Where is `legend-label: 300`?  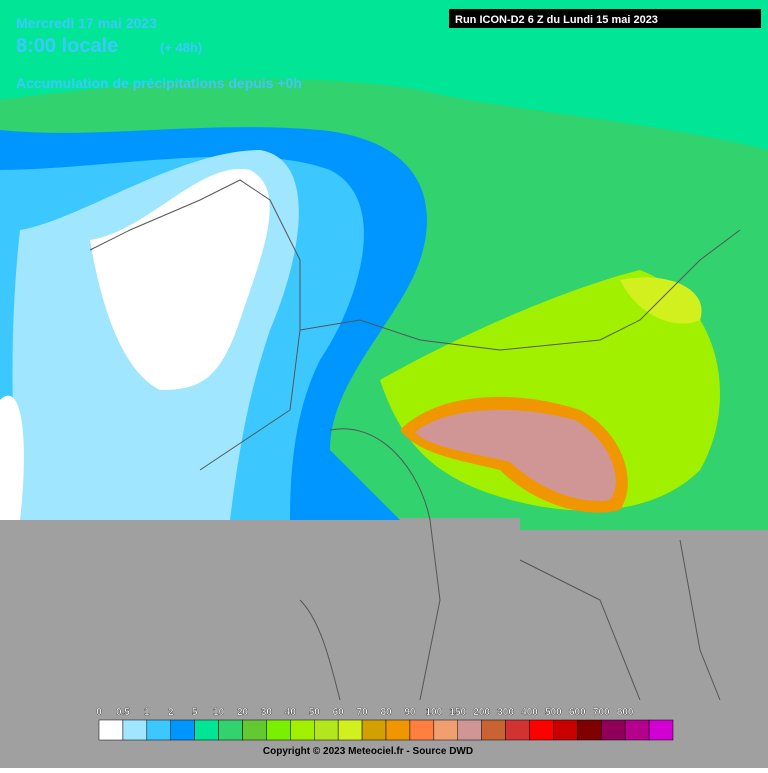 legend-label: 300 is located at coordinates (505, 712).